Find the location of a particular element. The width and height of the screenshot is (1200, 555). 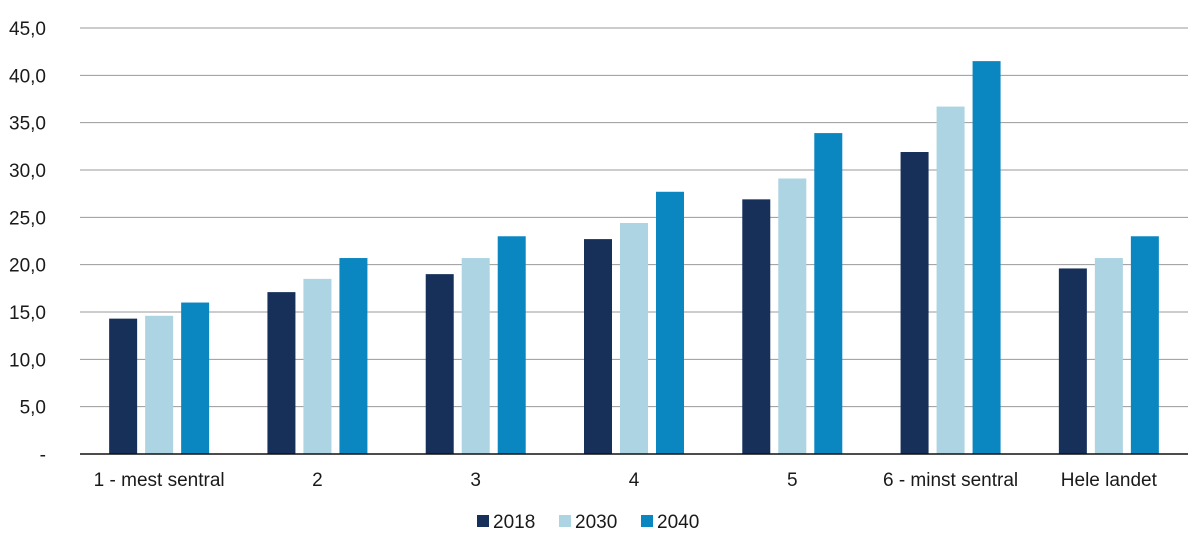

x-category-label: 3 is located at coordinates (475, 480).